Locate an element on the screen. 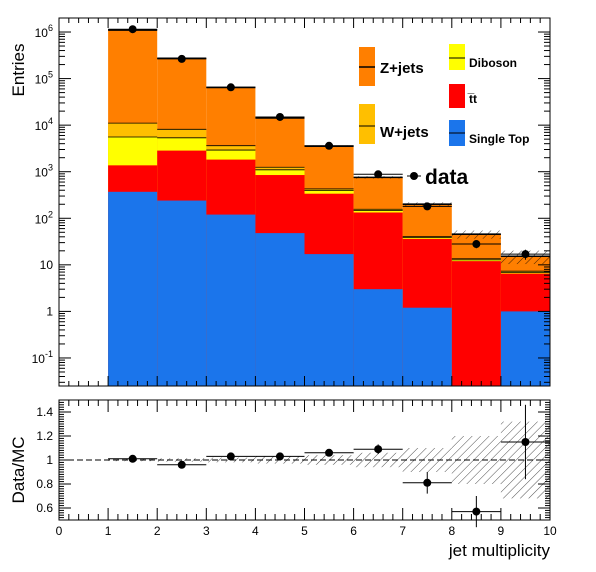 This screenshot has width=596, height=572. legend-entry-zjets: Z+jets is located at coordinates (391, 66).